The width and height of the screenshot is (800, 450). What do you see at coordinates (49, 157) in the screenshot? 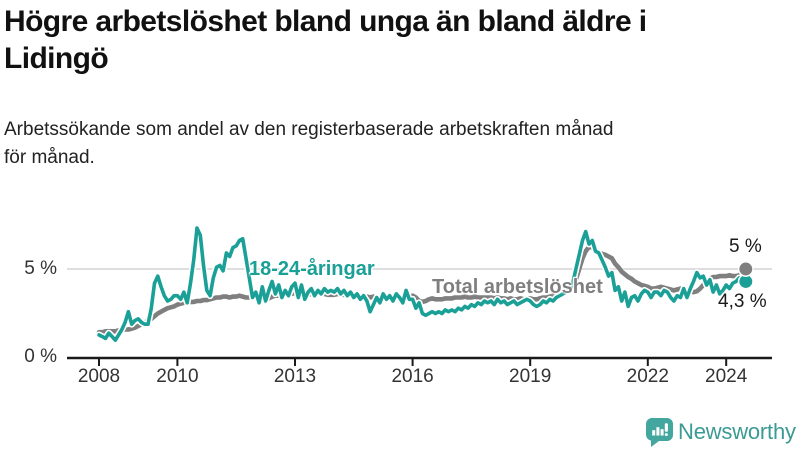
I see `page-subtitle-line2: för månad.` at bounding box center [49, 157].